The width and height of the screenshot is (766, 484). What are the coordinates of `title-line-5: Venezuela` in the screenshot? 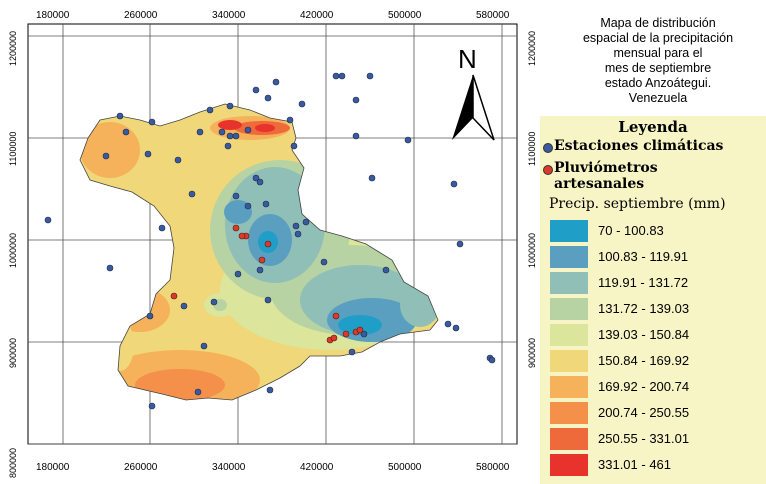 It's located at (658, 98).